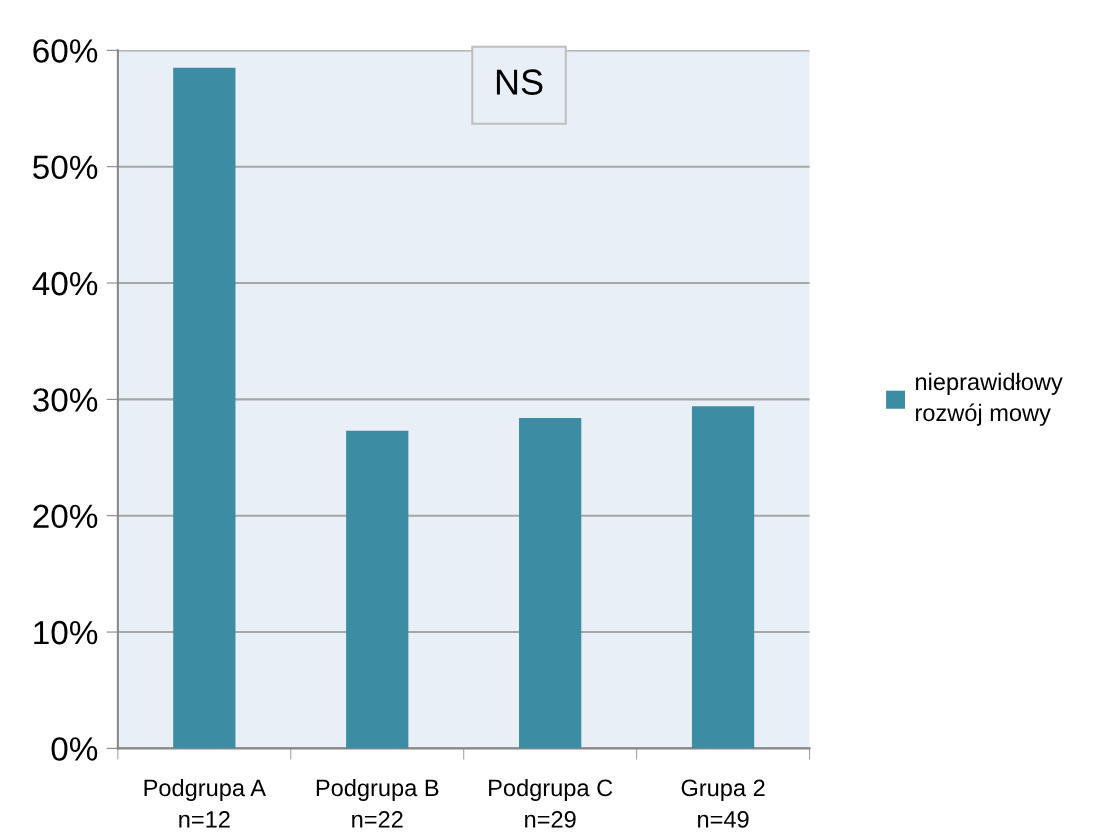  What do you see at coordinates (66, 632) in the screenshot?
I see `y-tick-label: 10%` at bounding box center [66, 632].